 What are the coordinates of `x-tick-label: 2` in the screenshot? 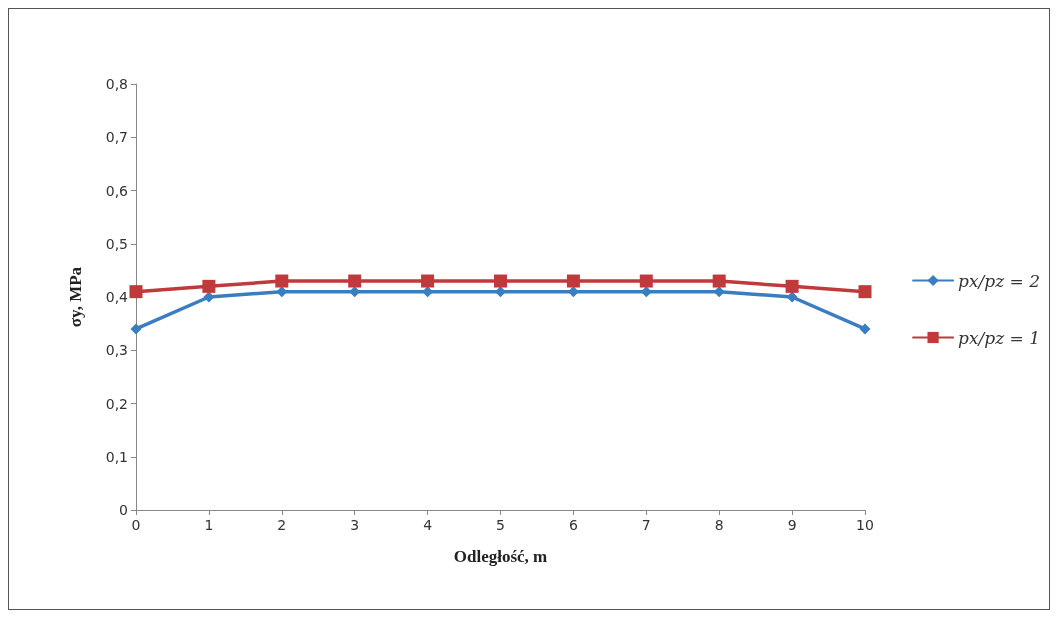 It's located at (282, 525).